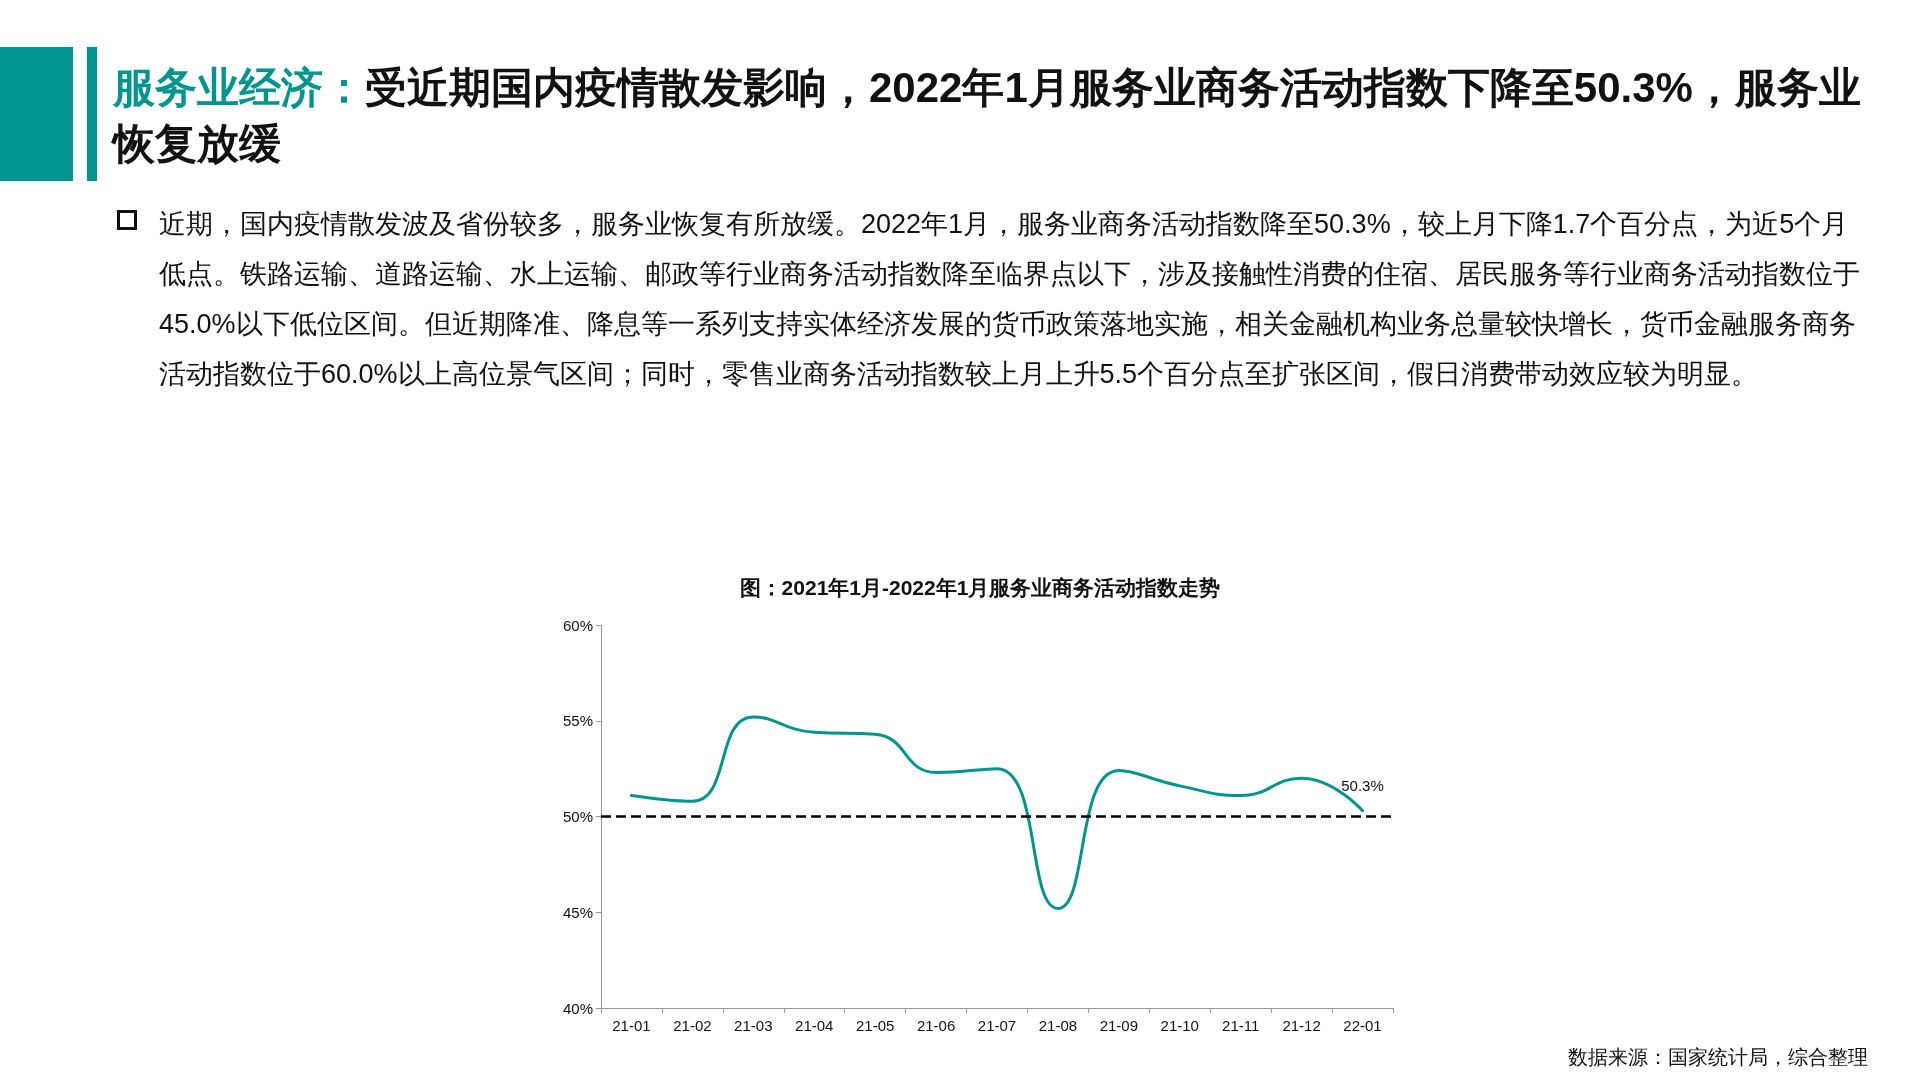 The height and width of the screenshot is (1080, 1920). I want to click on x-tick-label: 21-06, so click(936, 1025).